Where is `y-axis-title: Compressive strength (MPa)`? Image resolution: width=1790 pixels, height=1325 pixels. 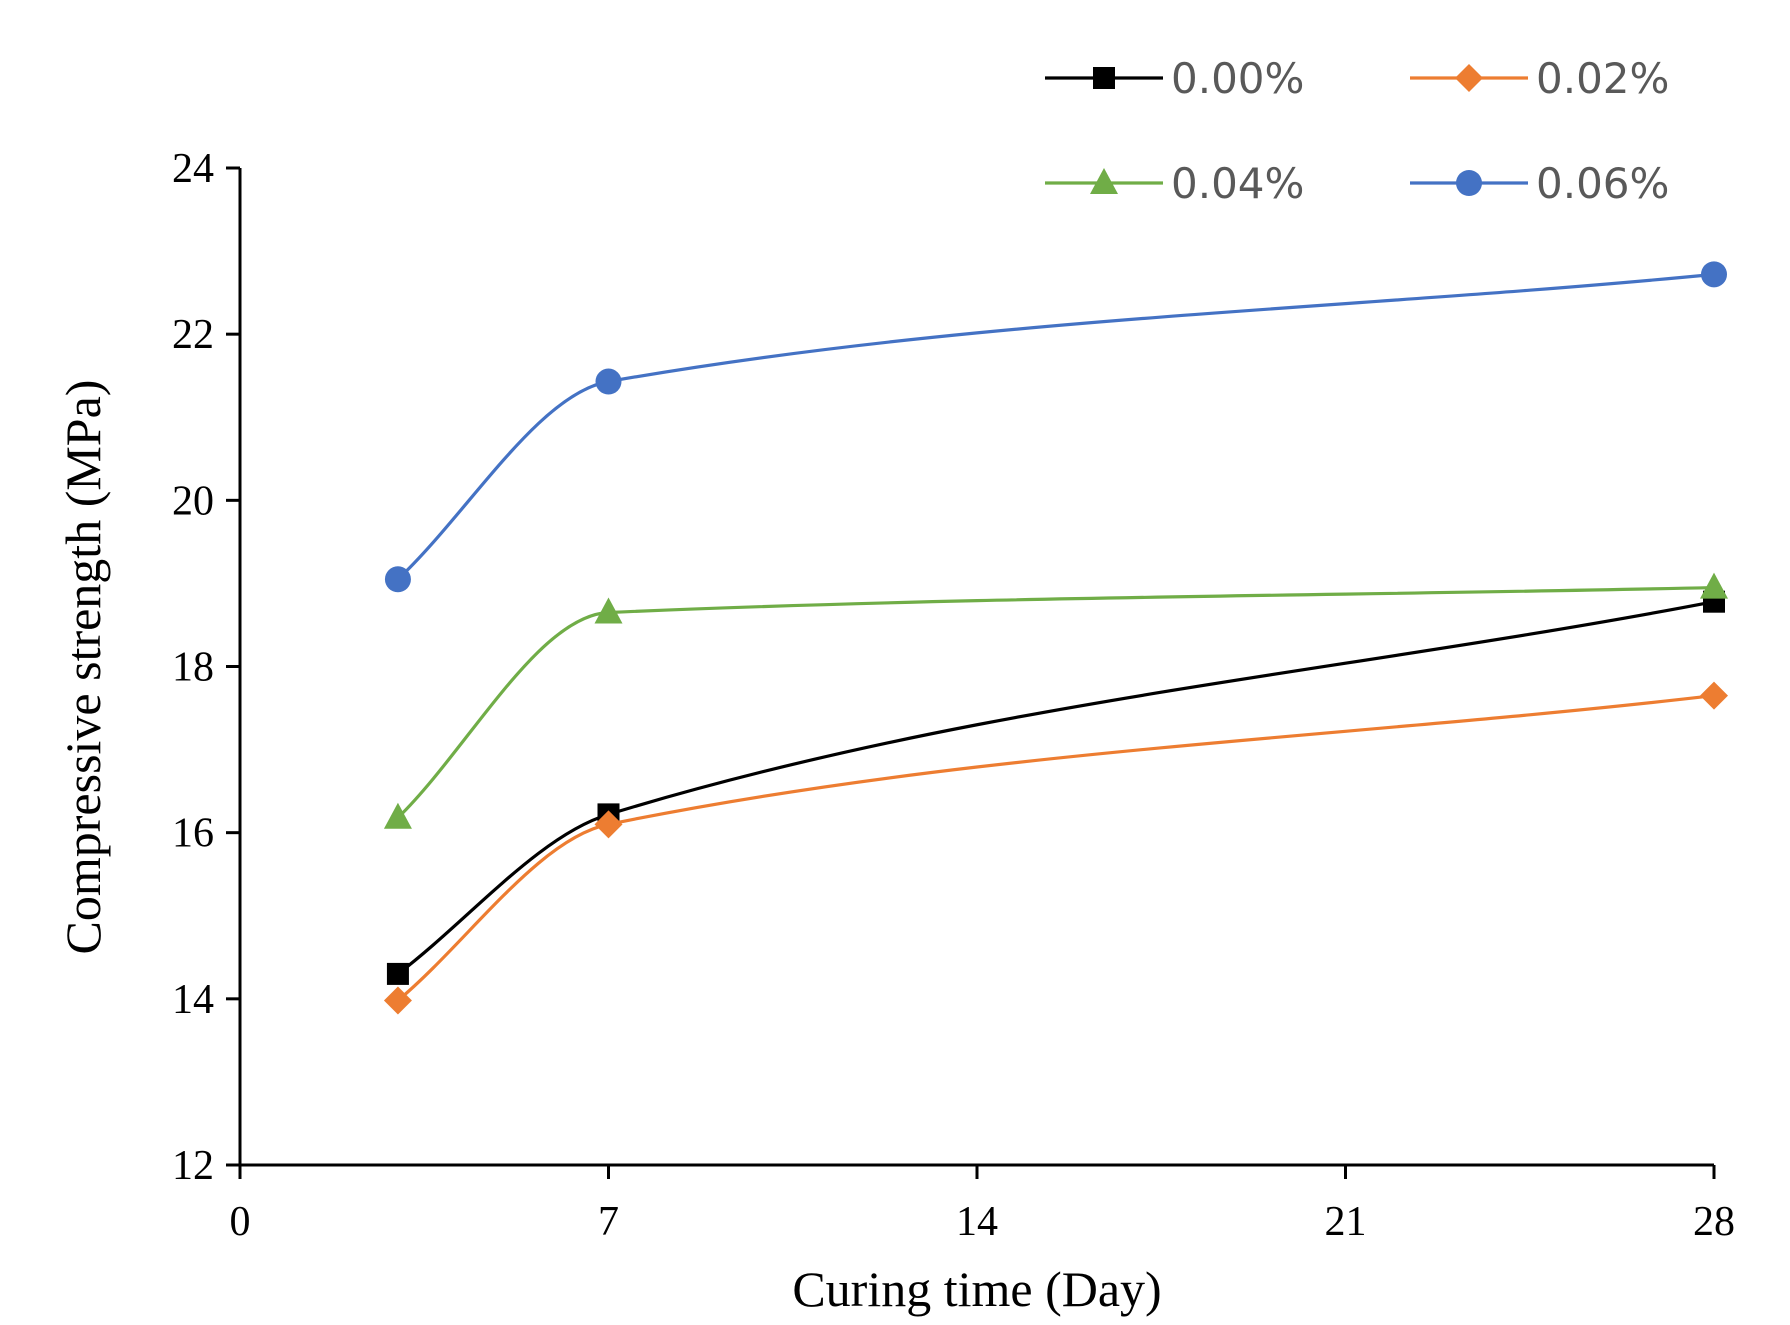
y-axis-title: Compressive strength (MPa) is located at coordinates (83, 667).